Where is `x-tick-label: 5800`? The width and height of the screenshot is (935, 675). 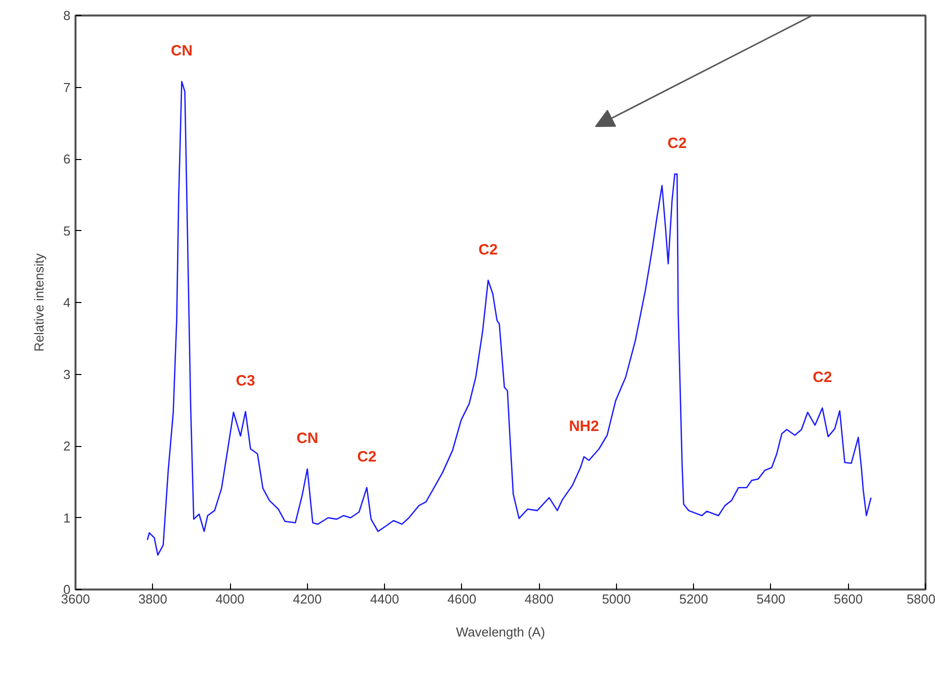
x-tick-label: 5800 is located at coordinates (920, 599).